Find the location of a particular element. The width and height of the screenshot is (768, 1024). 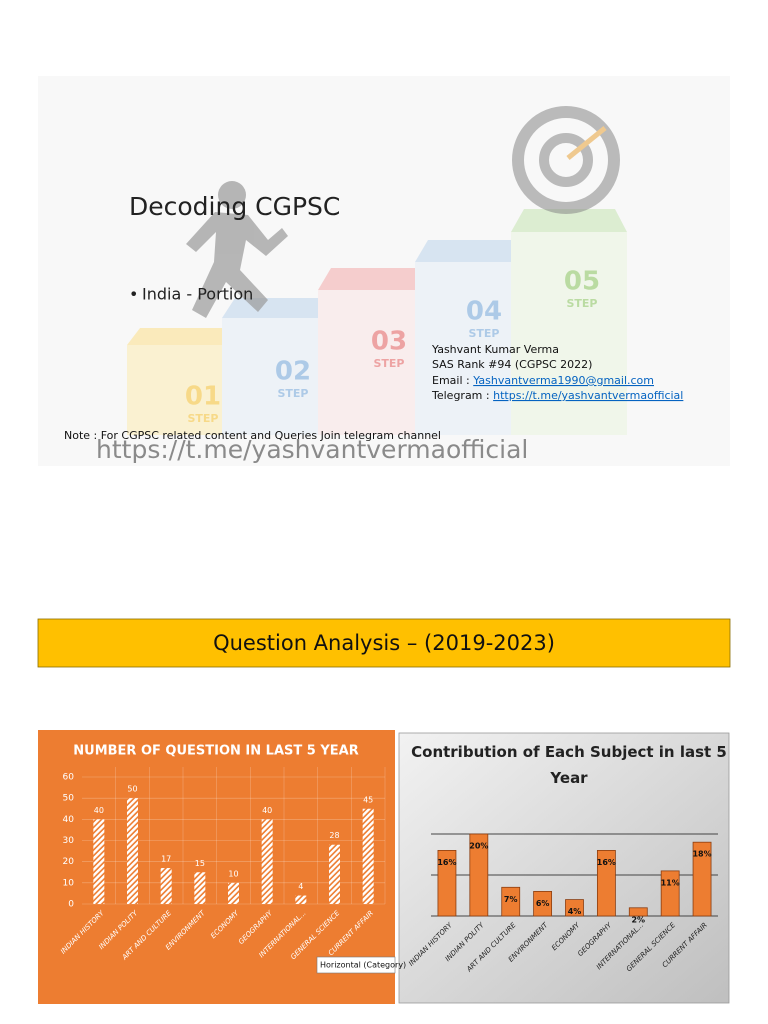

y-tick-label: 40 is located at coordinates (69, 820).